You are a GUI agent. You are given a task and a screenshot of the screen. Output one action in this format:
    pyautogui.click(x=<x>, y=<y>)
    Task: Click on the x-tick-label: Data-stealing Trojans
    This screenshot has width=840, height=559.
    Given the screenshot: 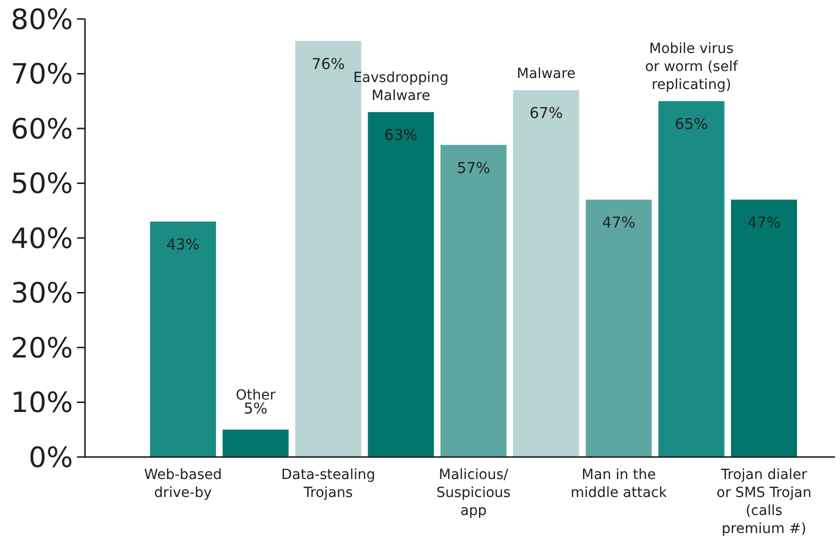 What is the action you would take?
    pyautogui.click(x=328, y=484)
    